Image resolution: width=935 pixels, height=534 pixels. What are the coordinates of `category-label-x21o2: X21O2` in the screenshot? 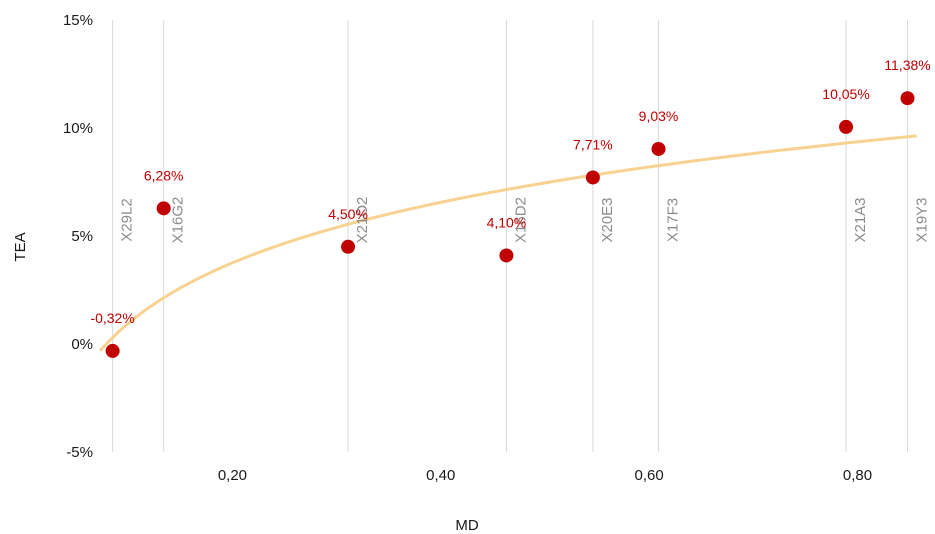 It's located at (362, 220).